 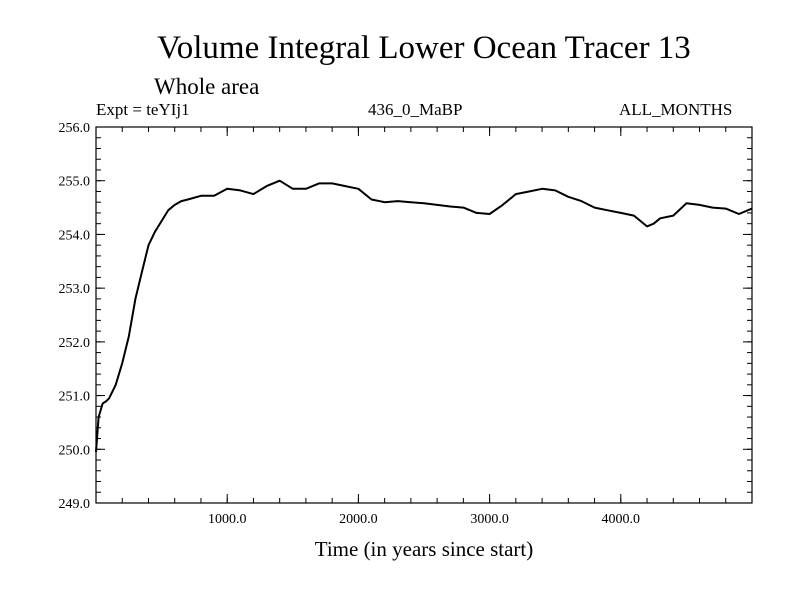 I want to click on x-tick-label: 1000.0, so click(x=227, y=519).